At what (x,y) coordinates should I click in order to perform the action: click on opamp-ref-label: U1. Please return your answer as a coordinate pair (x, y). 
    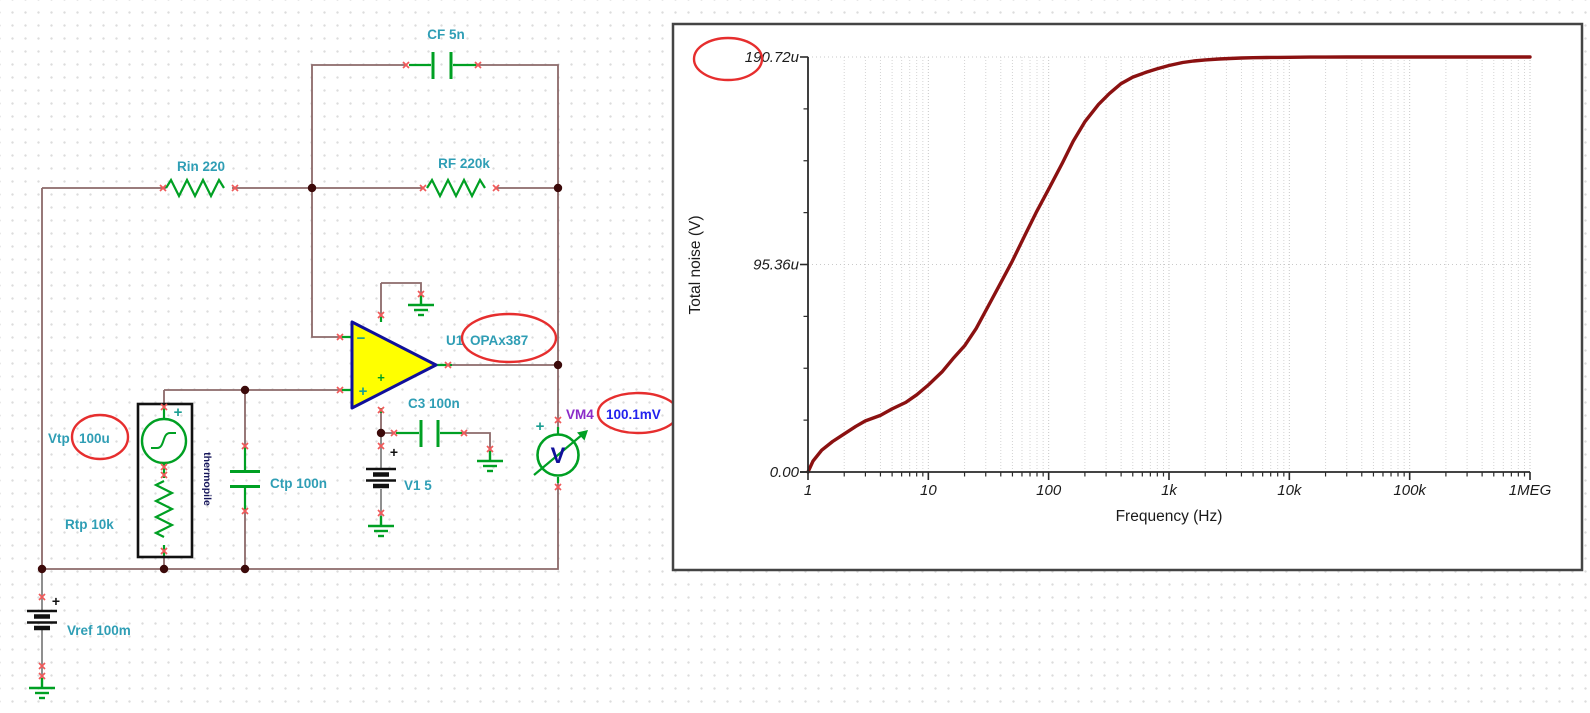
    Looking at the image, I should click on (455, 340).